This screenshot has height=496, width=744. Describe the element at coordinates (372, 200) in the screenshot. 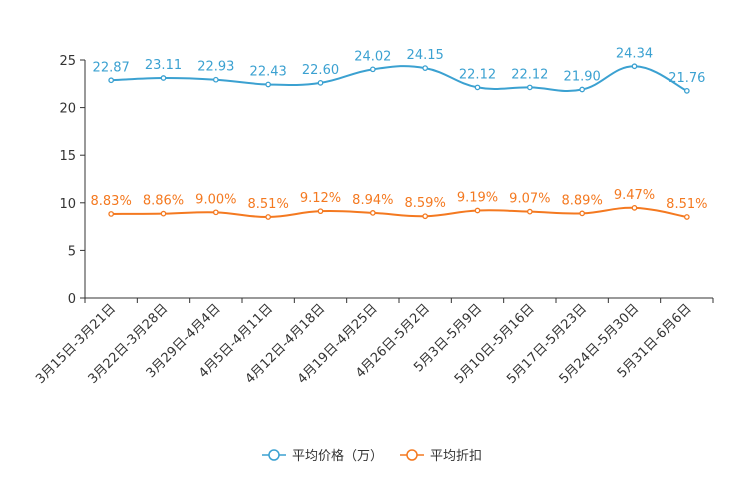

I see `data-label: 8.94%` at that location.